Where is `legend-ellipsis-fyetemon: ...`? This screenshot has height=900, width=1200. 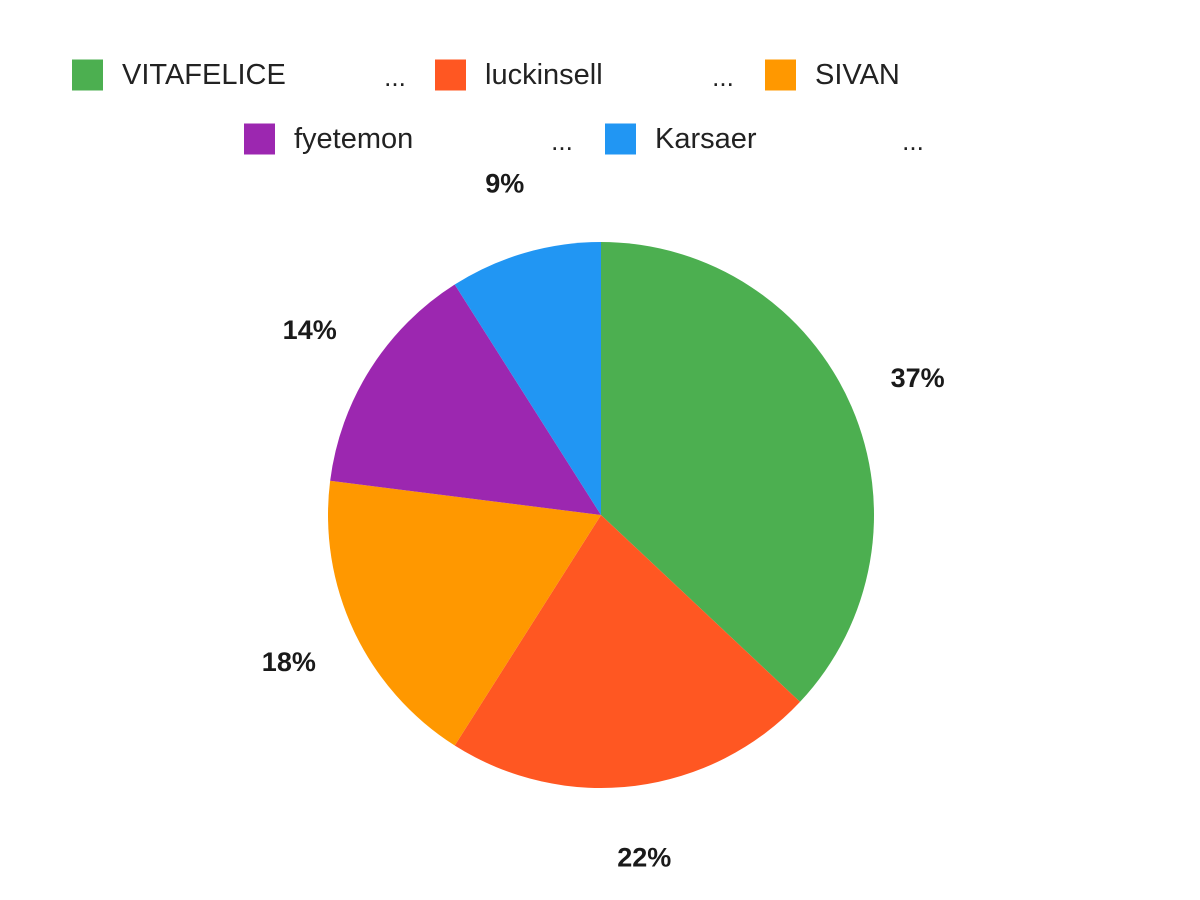 legend-ellipsis-fyetemon: ... is located at coordinates (562, 141).